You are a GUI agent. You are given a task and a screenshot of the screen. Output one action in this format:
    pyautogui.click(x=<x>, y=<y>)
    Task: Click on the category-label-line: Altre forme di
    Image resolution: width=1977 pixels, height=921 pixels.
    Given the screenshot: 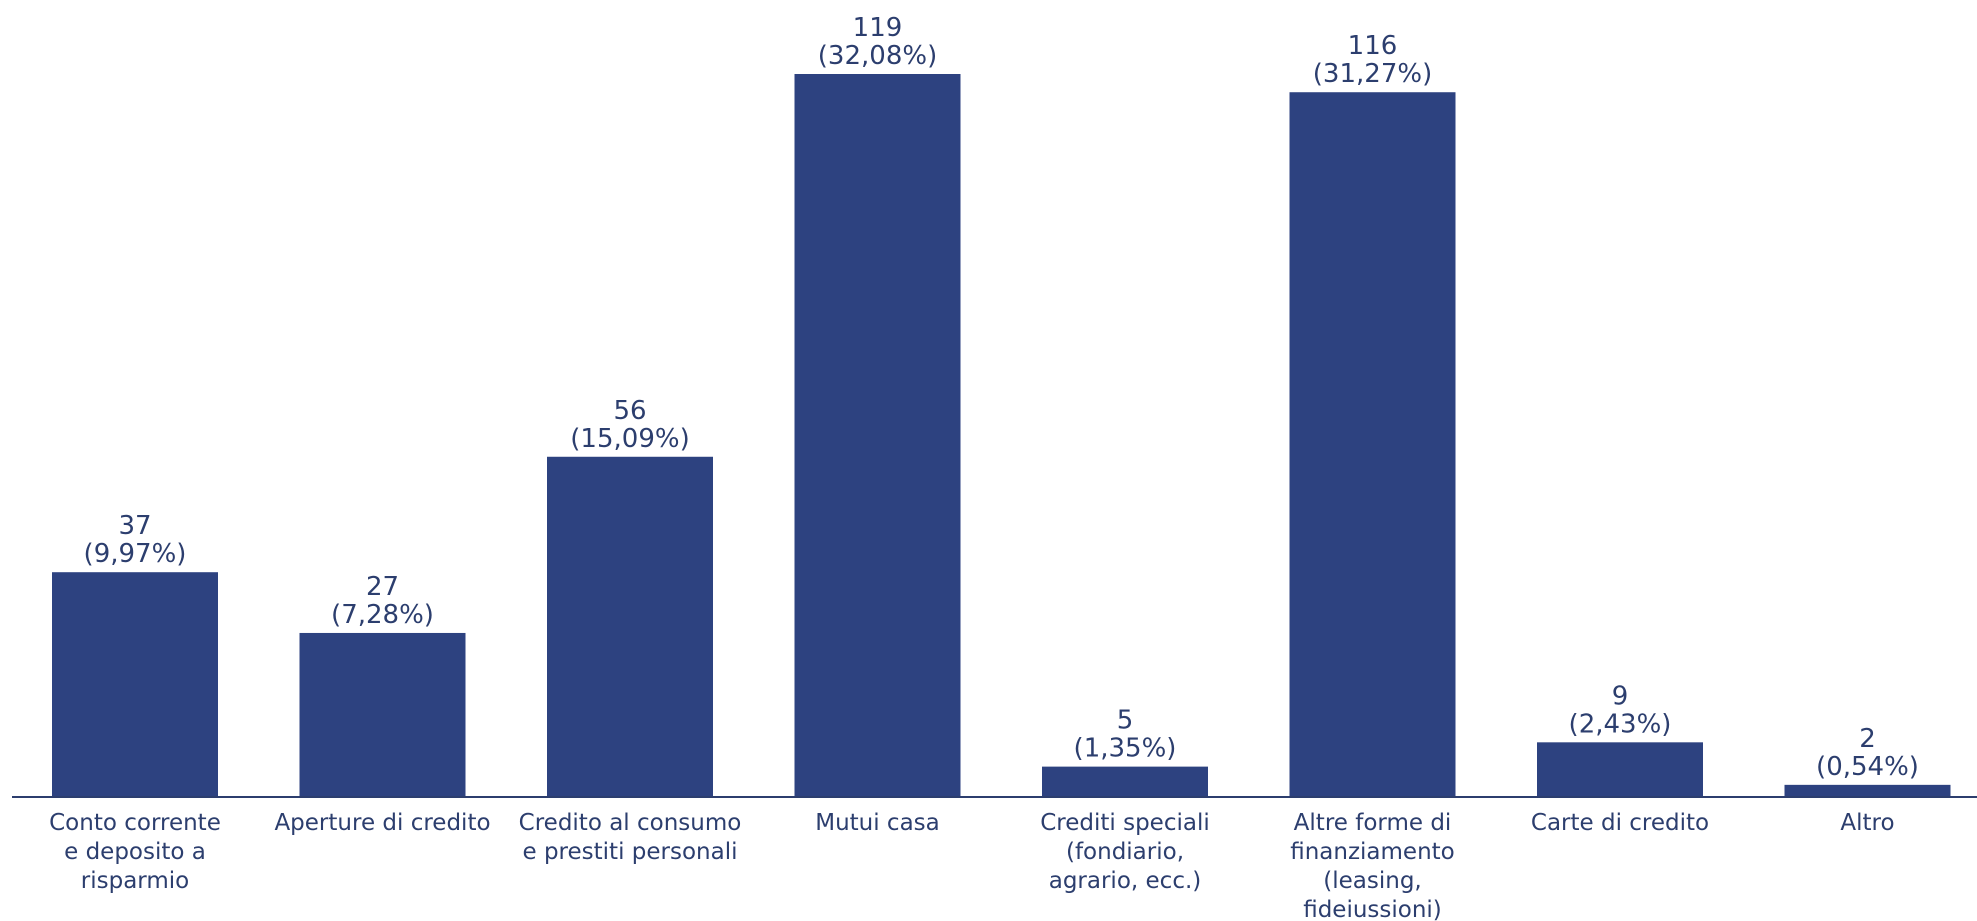 What is the action you would take?
    pyautogui.click(x=1373, y=823)
    